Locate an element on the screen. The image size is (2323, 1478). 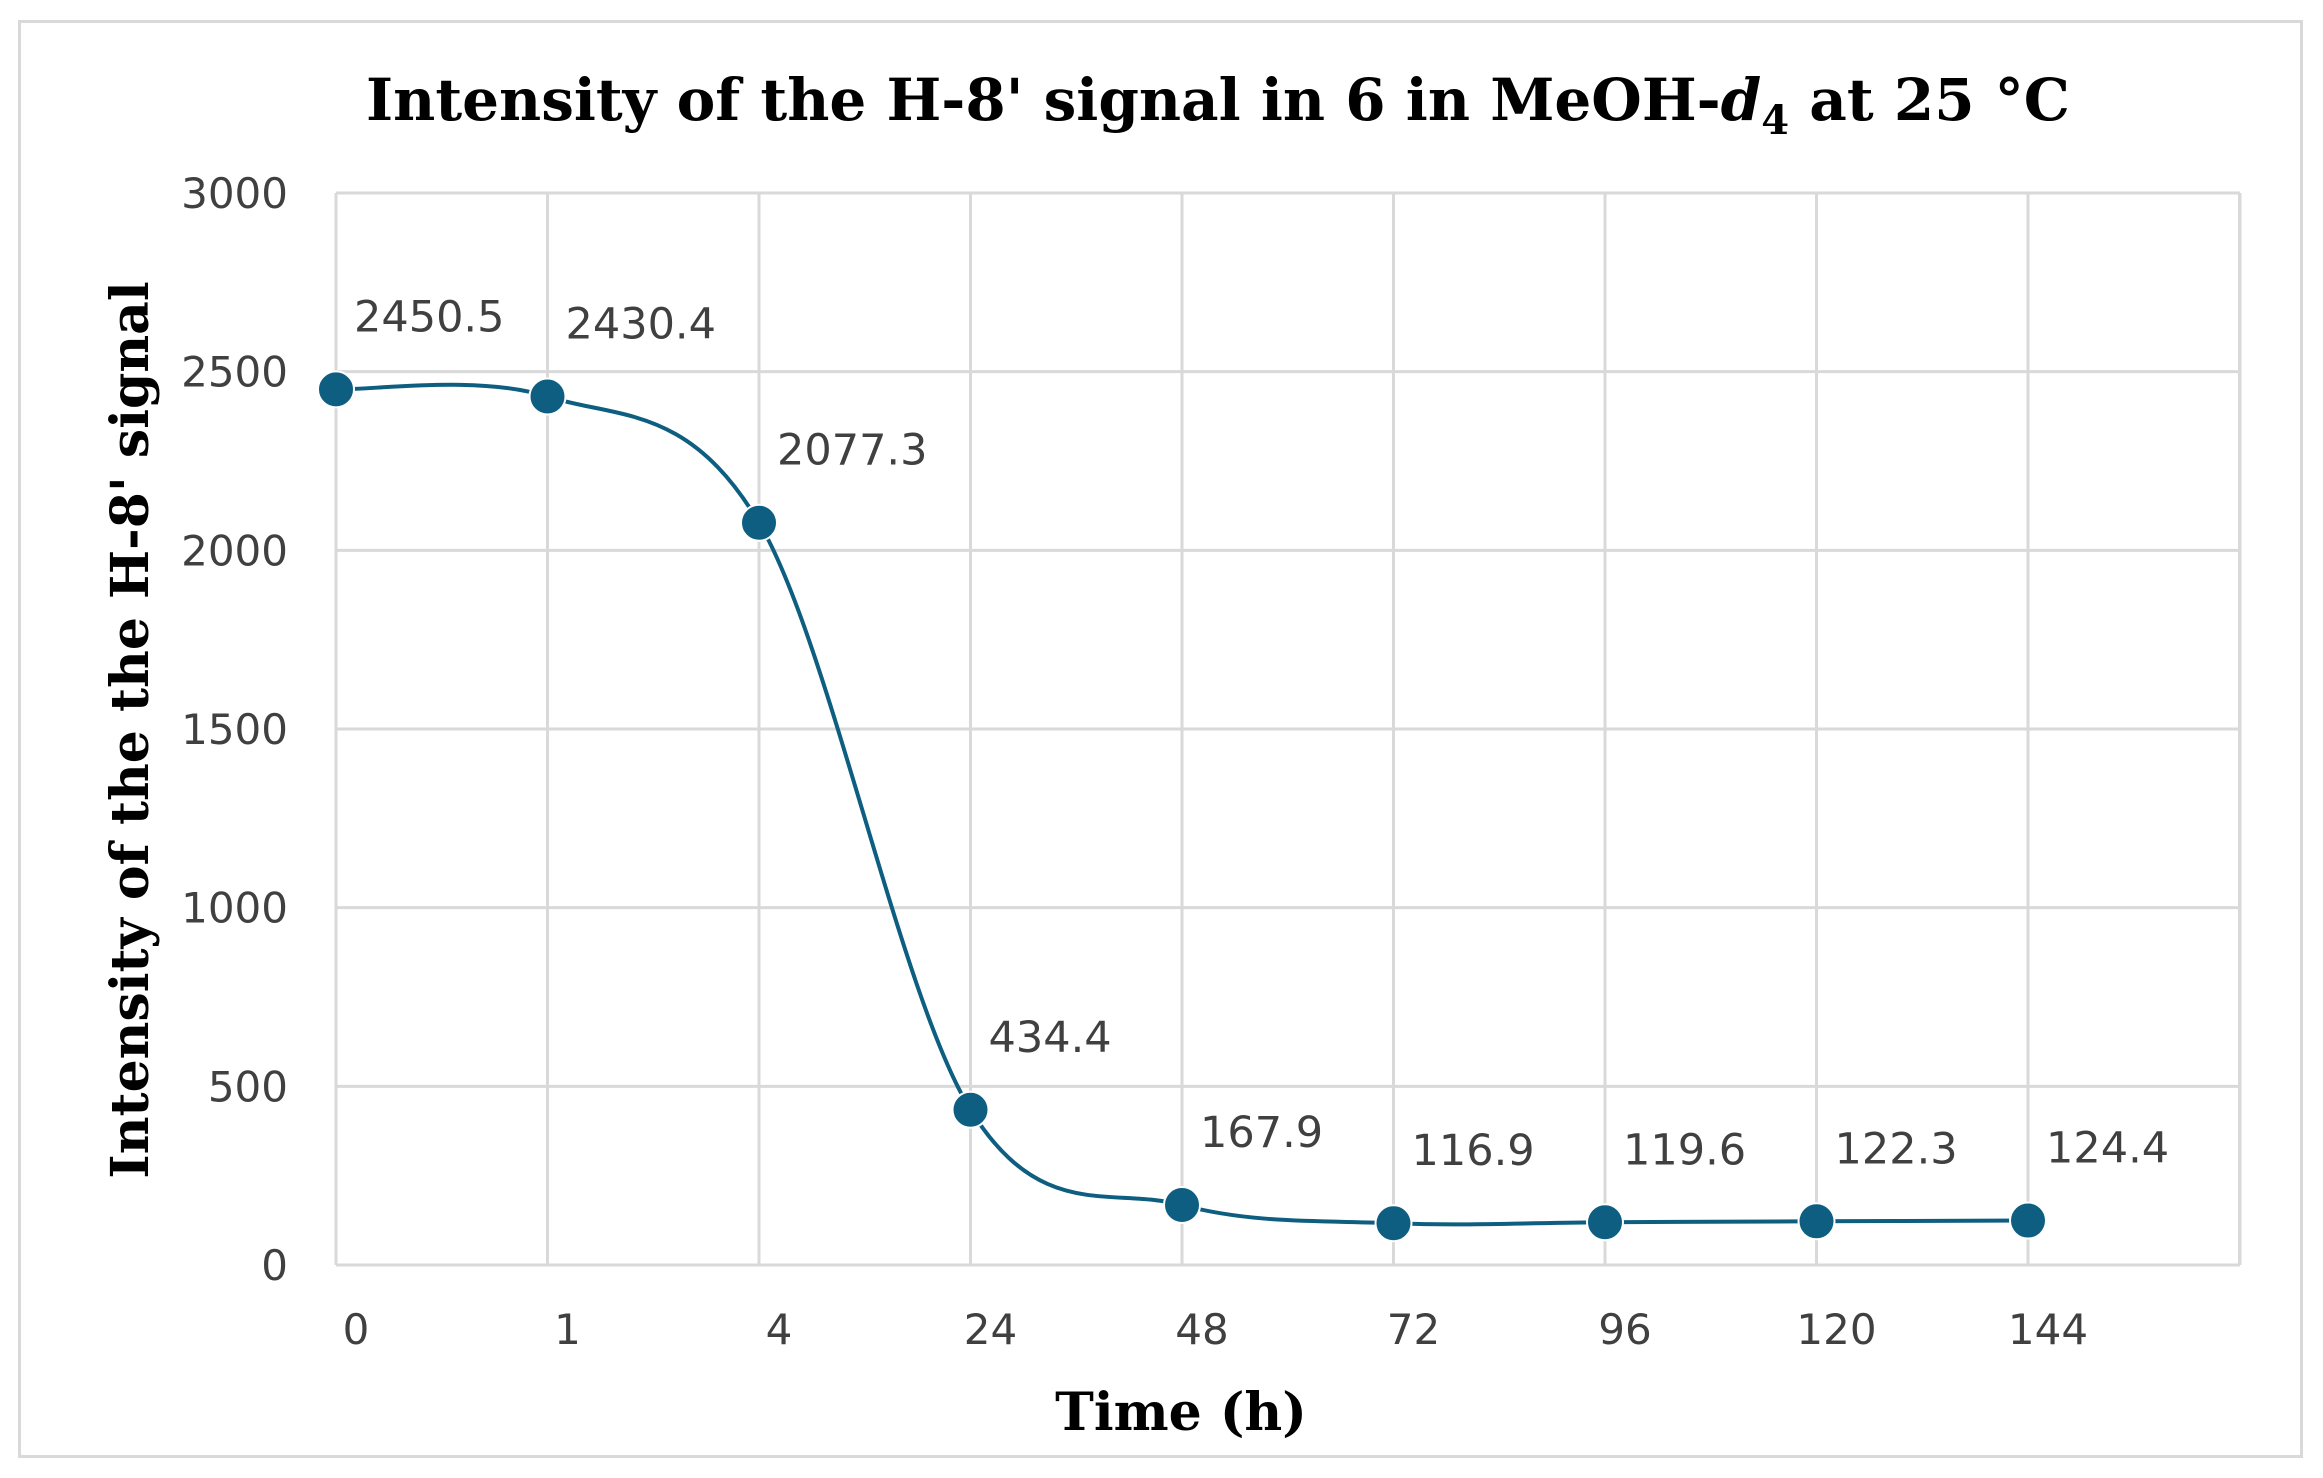
y-tick-label: 1000 is located at coordinates (234, 908).